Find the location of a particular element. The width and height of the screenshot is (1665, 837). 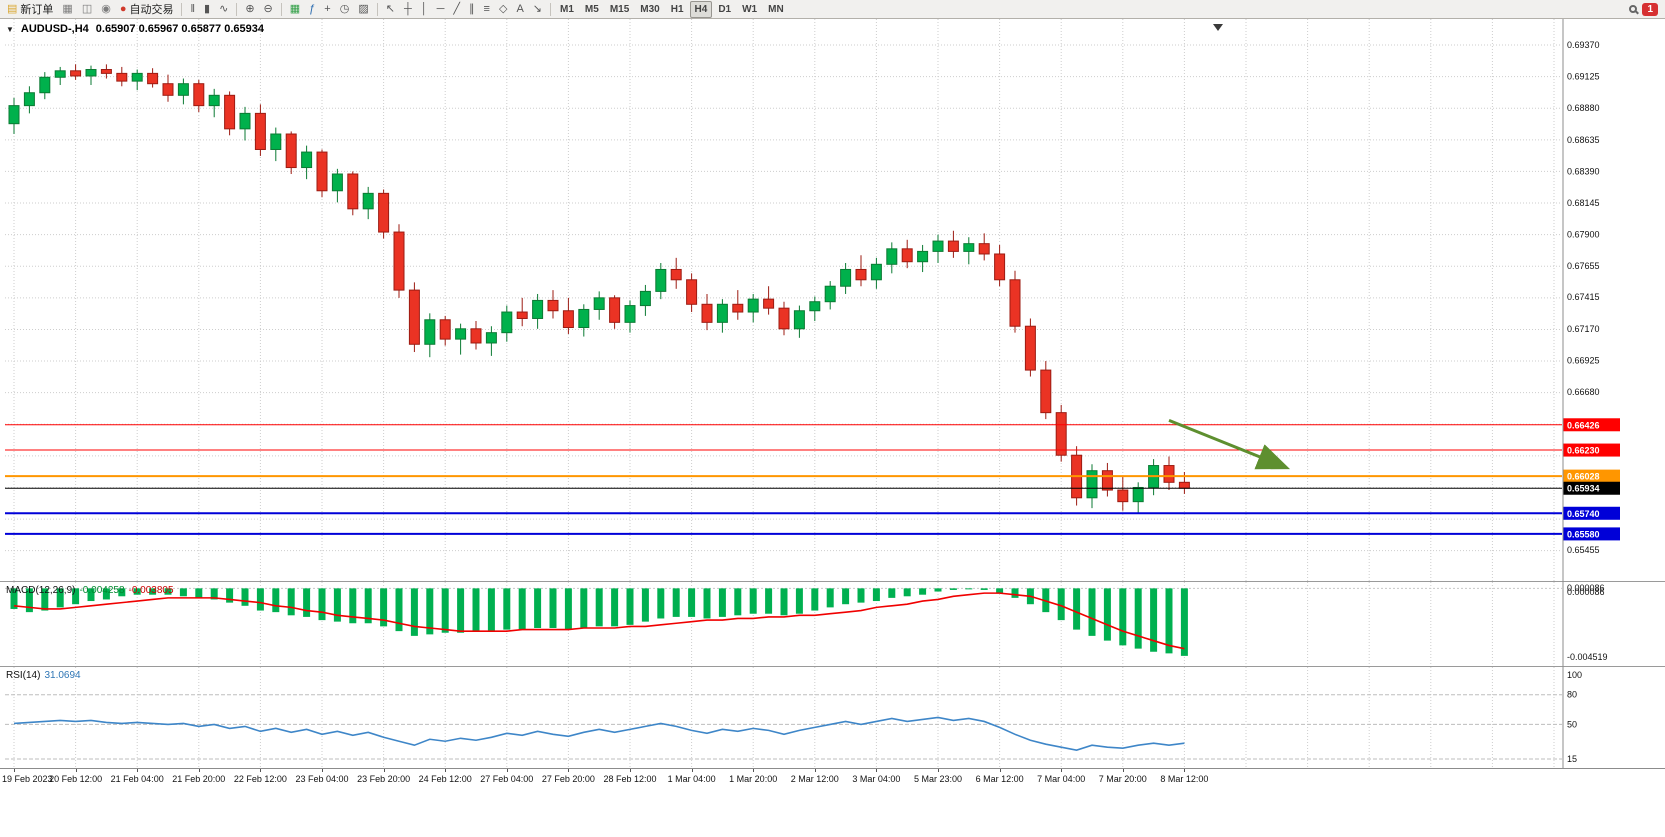

time-axis-label: 23 Feb 04:00 is located at coordinates (322, 779).